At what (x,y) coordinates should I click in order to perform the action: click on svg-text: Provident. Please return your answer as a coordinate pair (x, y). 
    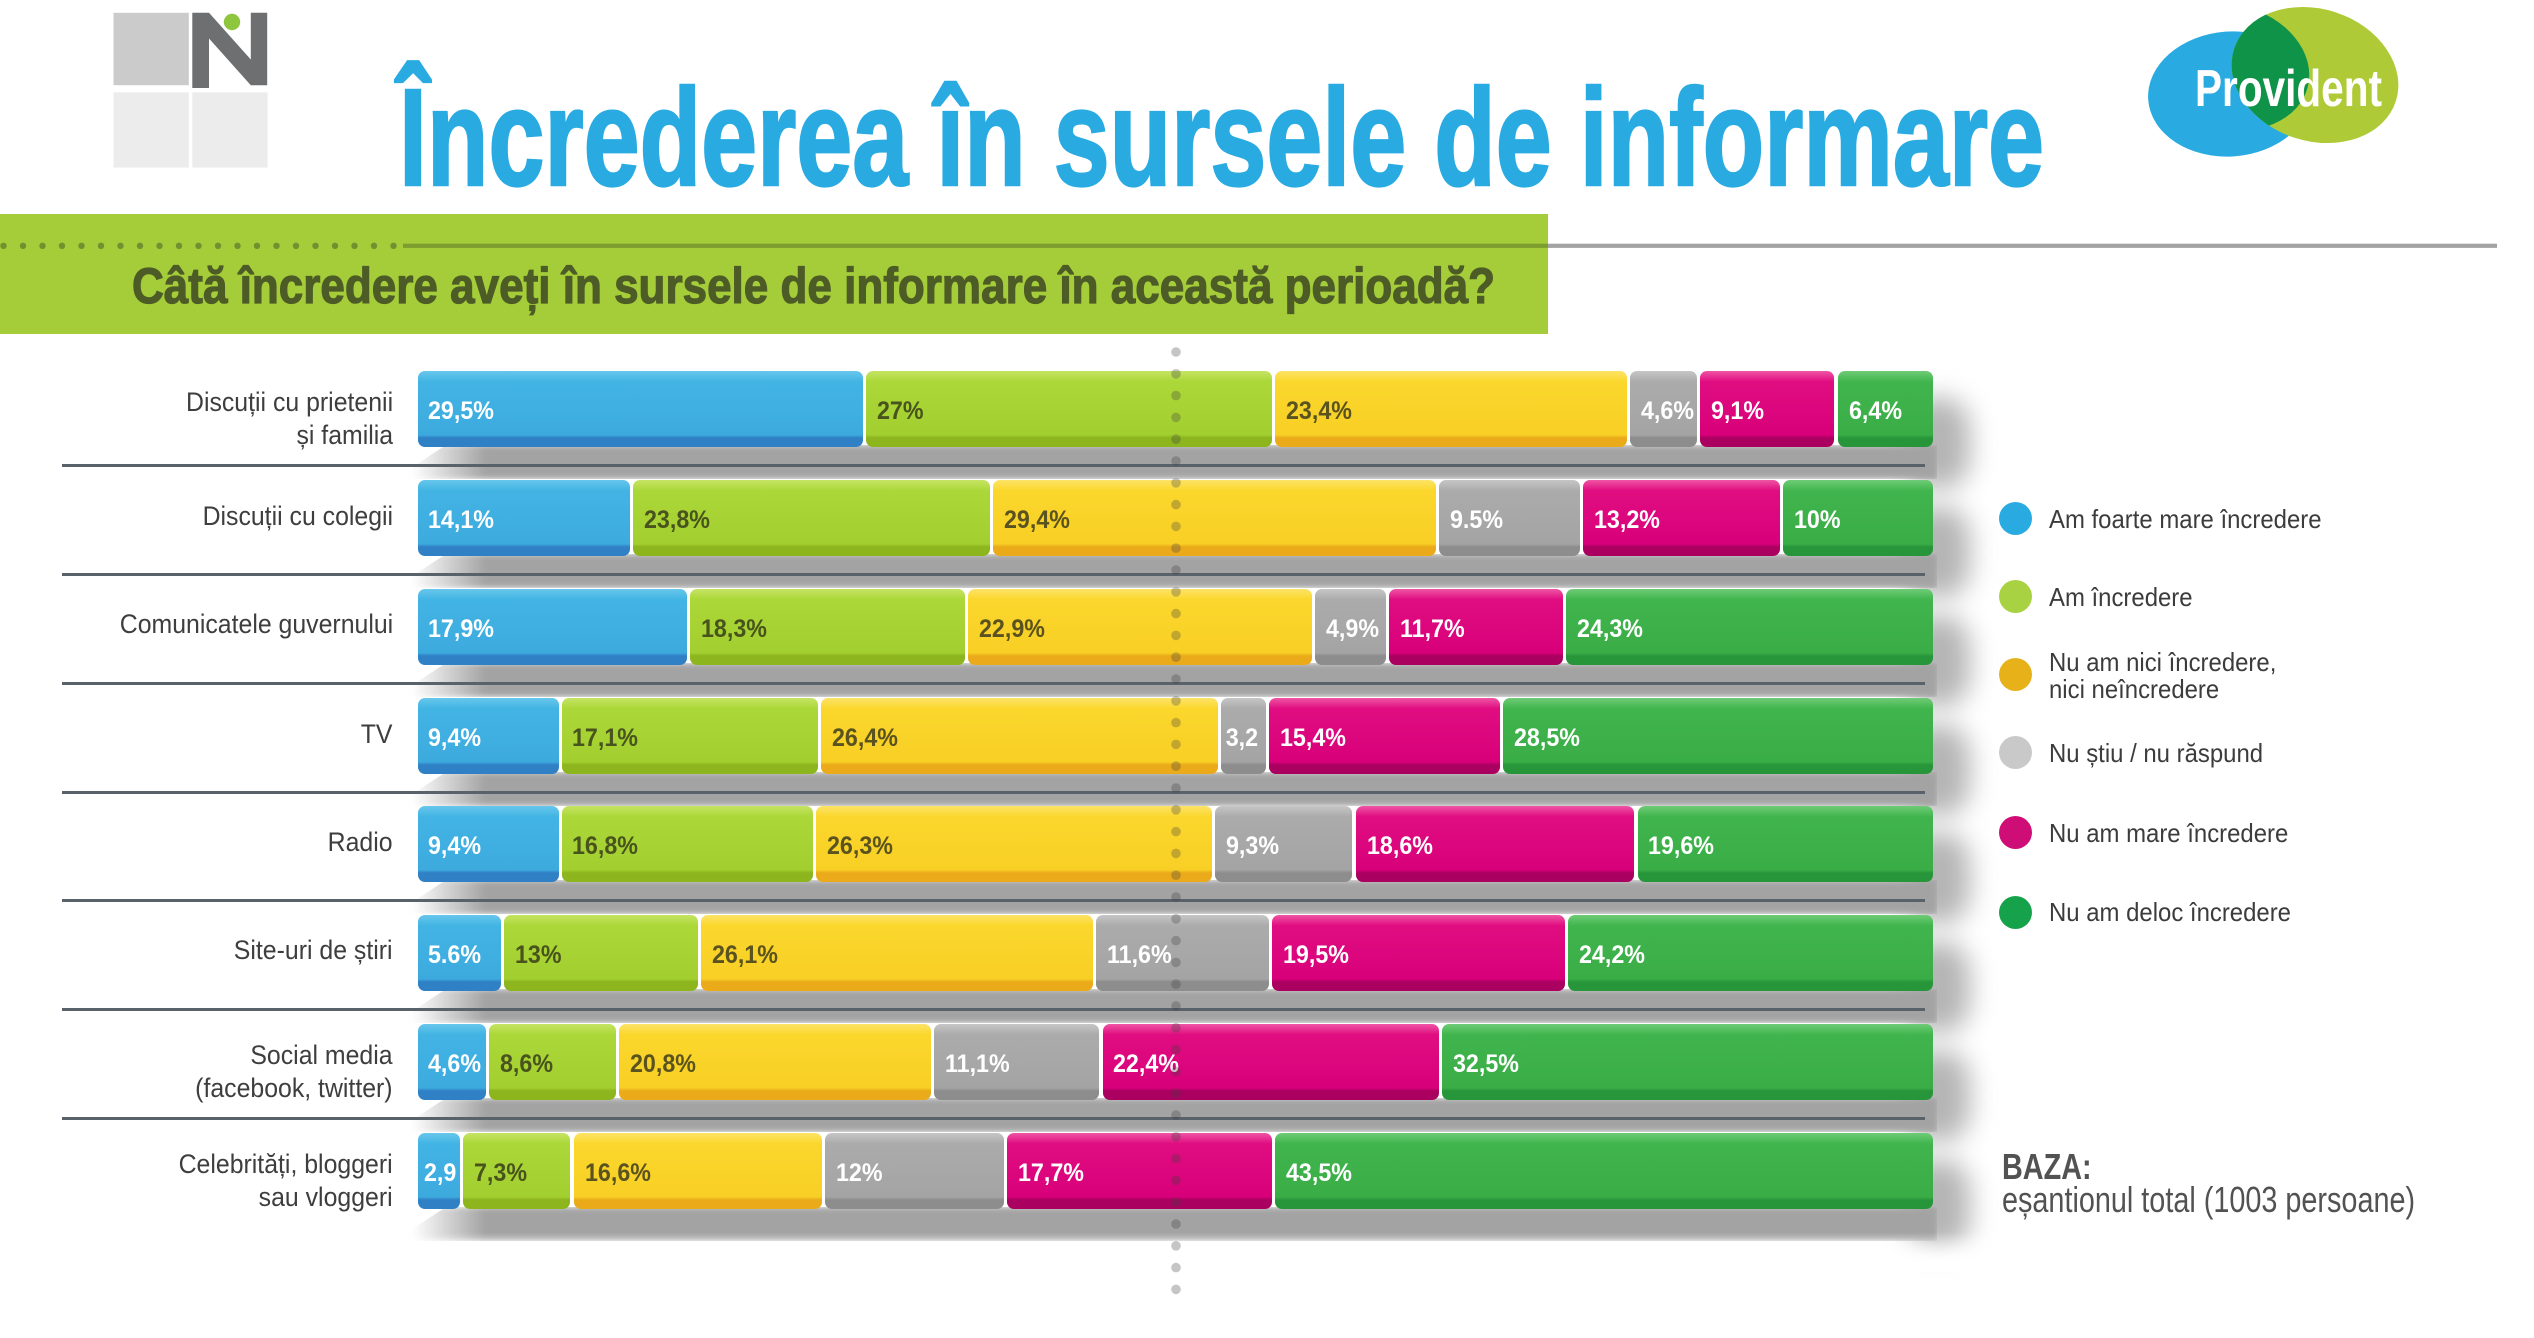
    Looking at the image, I should click on (2288, 89).